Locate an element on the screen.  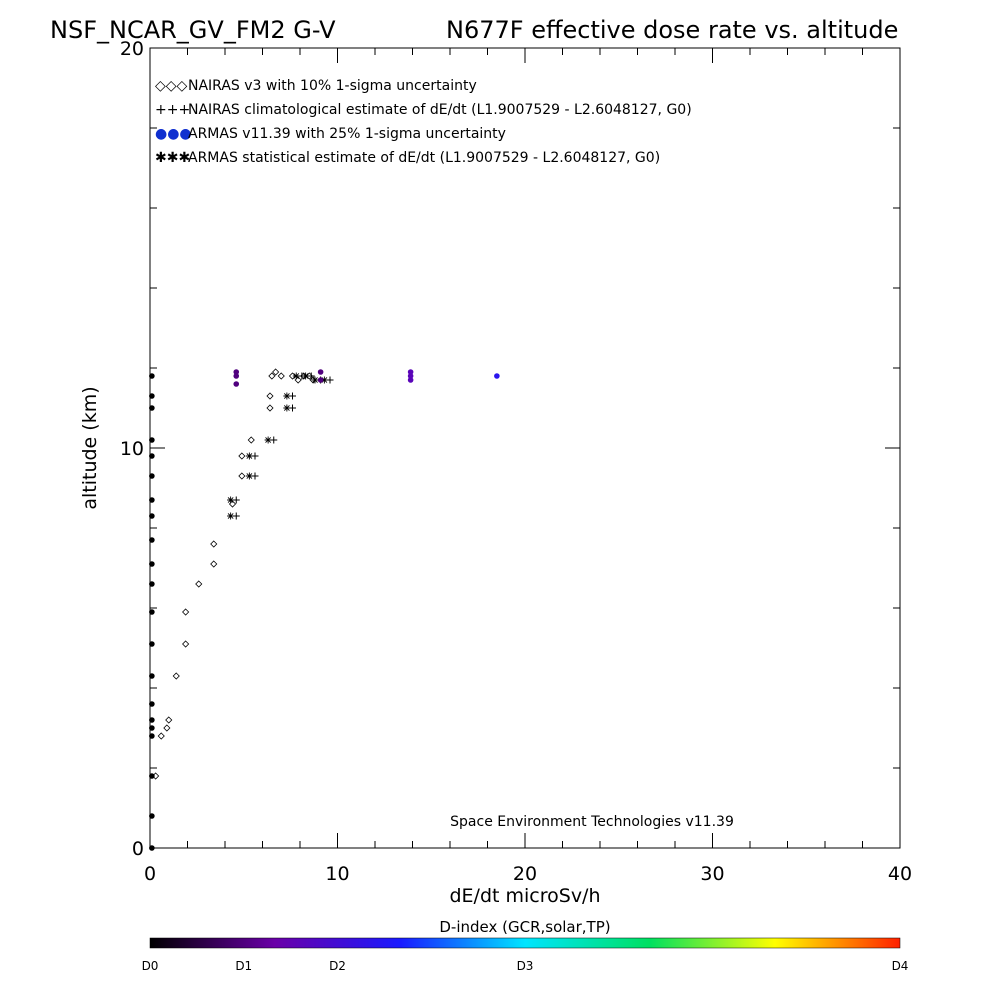
chart-title-right: N677F effective dose rate vs. altitude is located at coordinates (672, 30).